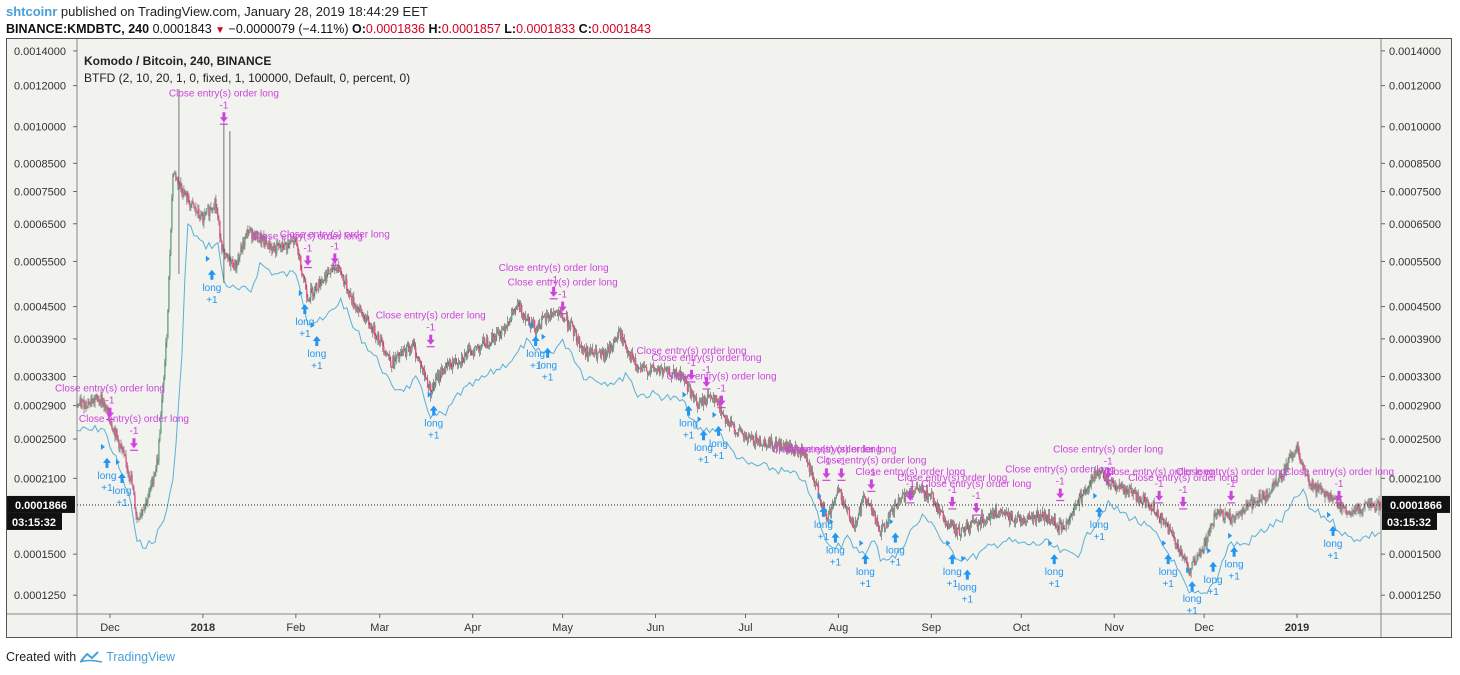 The height and width of the screenshot is (675, 1460). What do you see at coordinates (140, 657) in the screenshot?
I see `tradingview-brand: TradingView` at bounding box center [140, 657].